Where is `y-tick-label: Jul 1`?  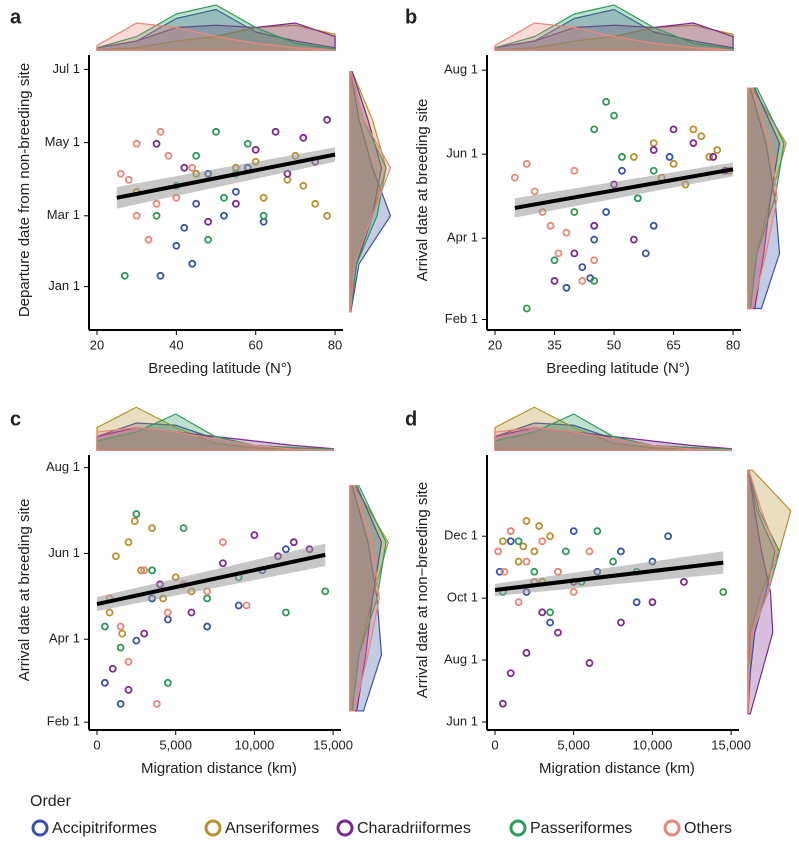 y-tick-label: Jul 1 is located at coordinates (66, 68).